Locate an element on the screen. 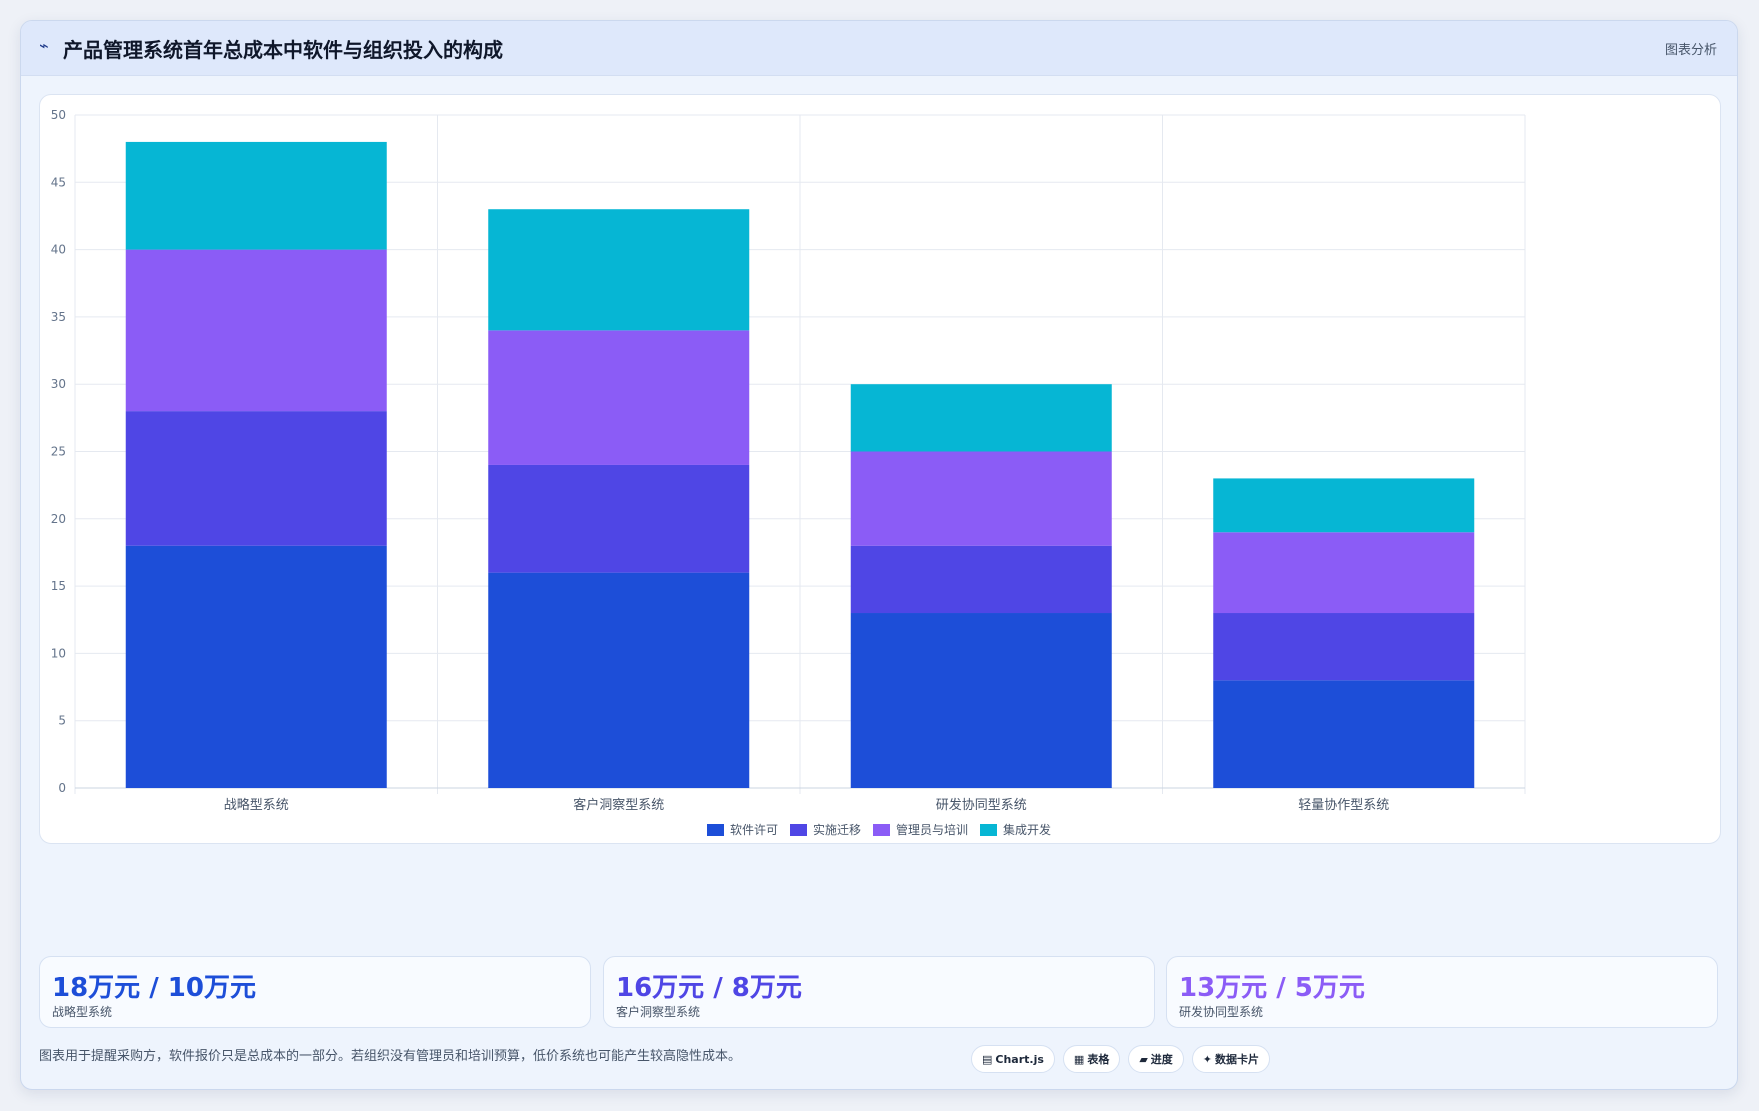  legend-item: 集成开发 is located at coordinates (1015, 829).